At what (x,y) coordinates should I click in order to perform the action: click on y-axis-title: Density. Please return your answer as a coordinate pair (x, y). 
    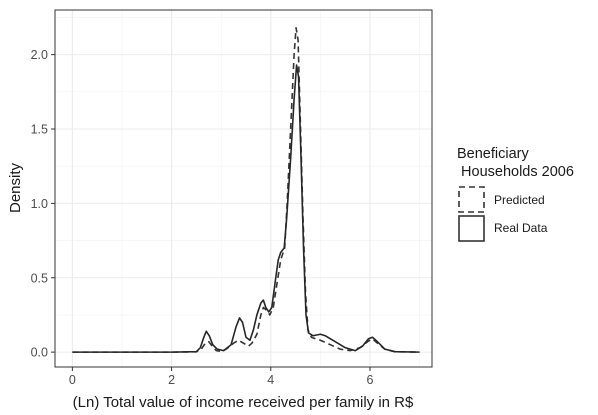
    Looking at the image, I should click on (15, 187).